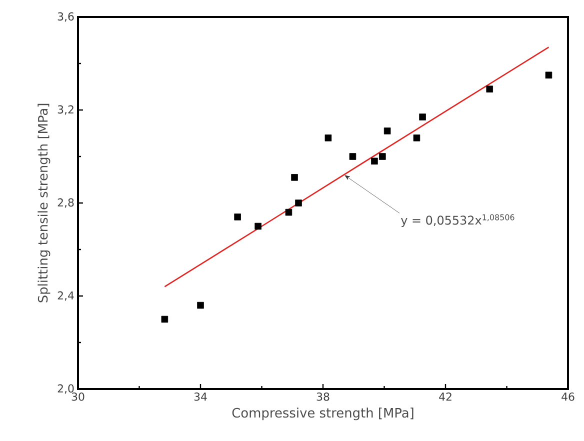 This screenshot has height=441, width=584. Describe the element at coordinates (66, 389) in the screenshot. I see `y-tick-label: 2,0` at that location.